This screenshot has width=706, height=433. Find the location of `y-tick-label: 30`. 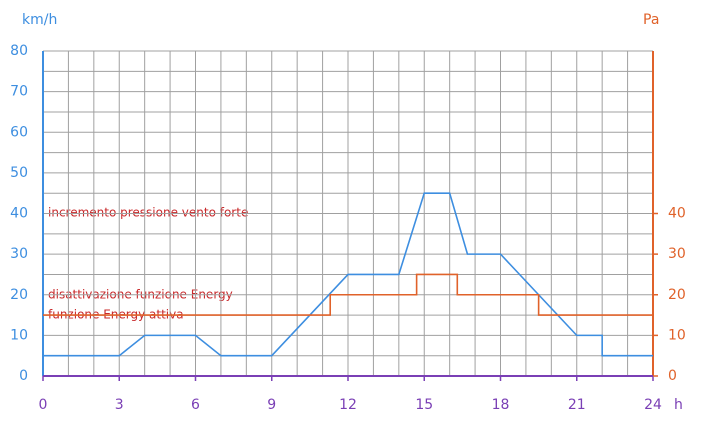

y-tick-label: 30 is located at coordinates (19, 254).